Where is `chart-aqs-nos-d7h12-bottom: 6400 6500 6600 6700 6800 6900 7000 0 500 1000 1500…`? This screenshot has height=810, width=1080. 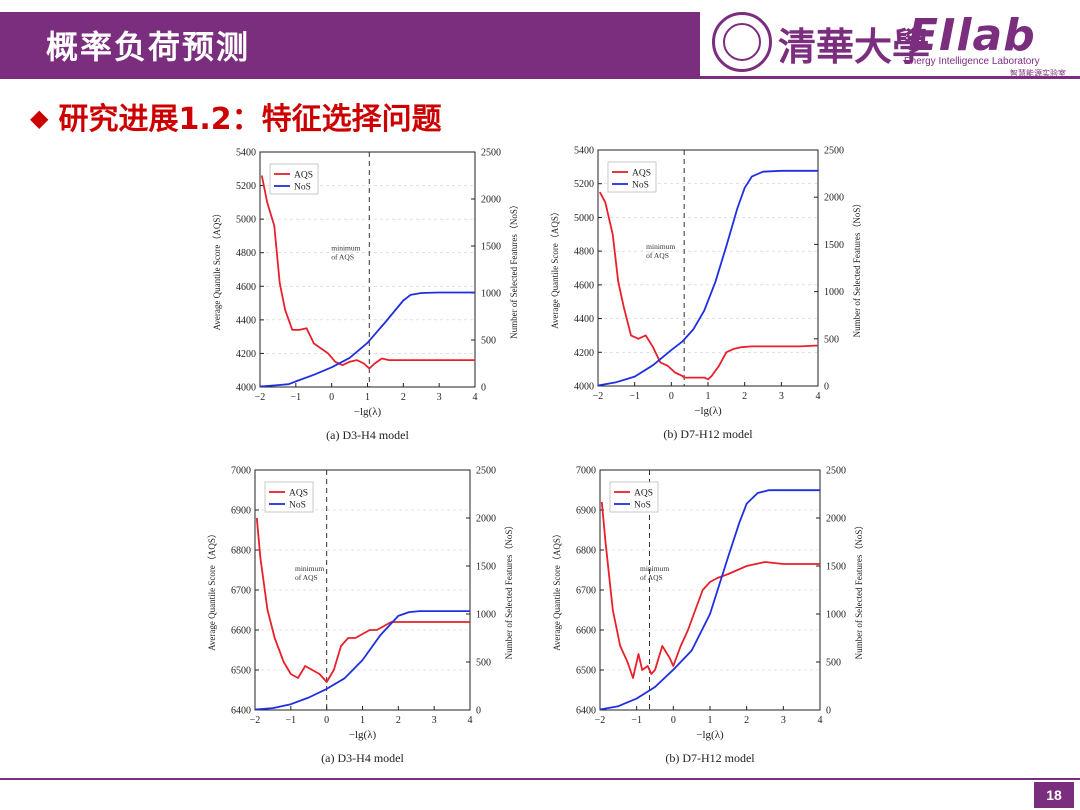 chart-aqs-nos-d7h12-bottom: 6400 6500 6600 6700 6800 6900 7000 0 500 1000 1500… is located at coordinates (708, 616).